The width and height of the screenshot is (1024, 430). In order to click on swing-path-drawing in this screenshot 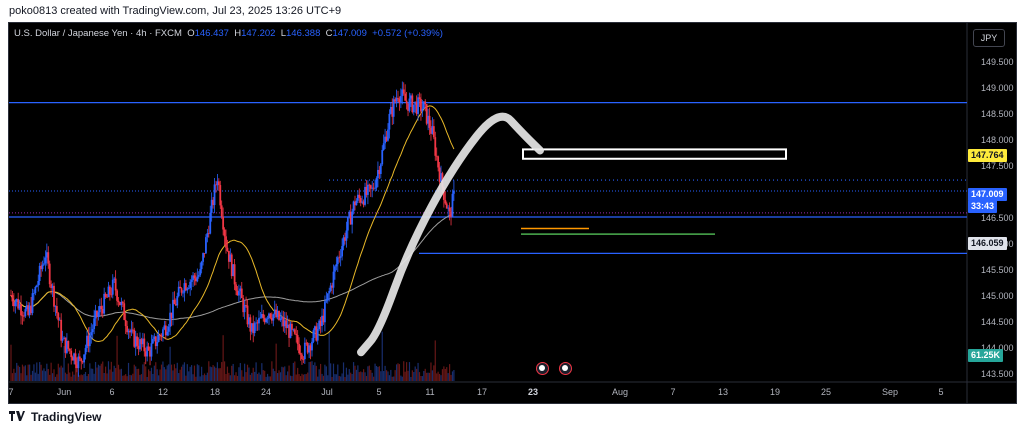, I will do `click(450, 234)`.